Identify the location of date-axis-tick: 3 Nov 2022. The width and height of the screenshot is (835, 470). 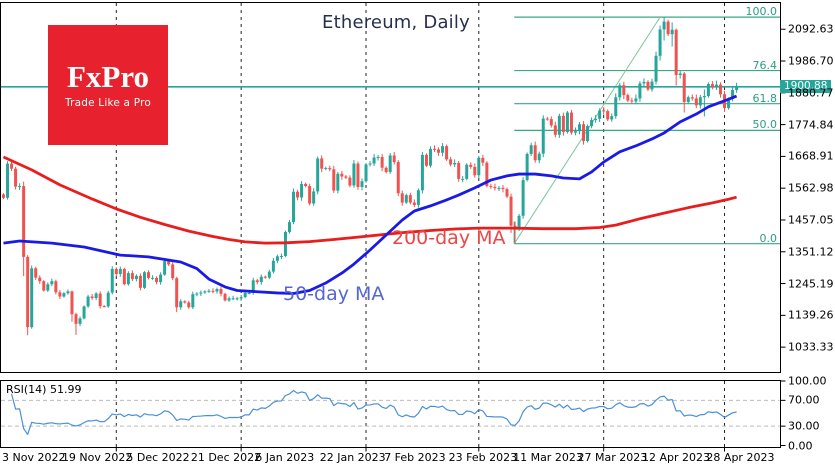
(34, 457).